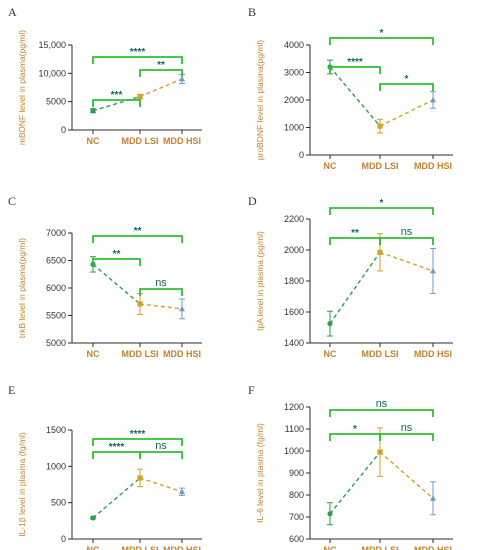 The width and height of the screenshot is (478, 550). Describe the element at coordinates (52, 45) in the screenshot. I see `y-tick-label: 15,000` at that location.